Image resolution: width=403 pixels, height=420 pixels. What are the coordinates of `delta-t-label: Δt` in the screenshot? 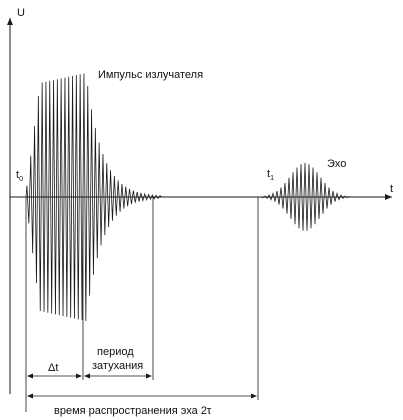 It's located at (53, 368).